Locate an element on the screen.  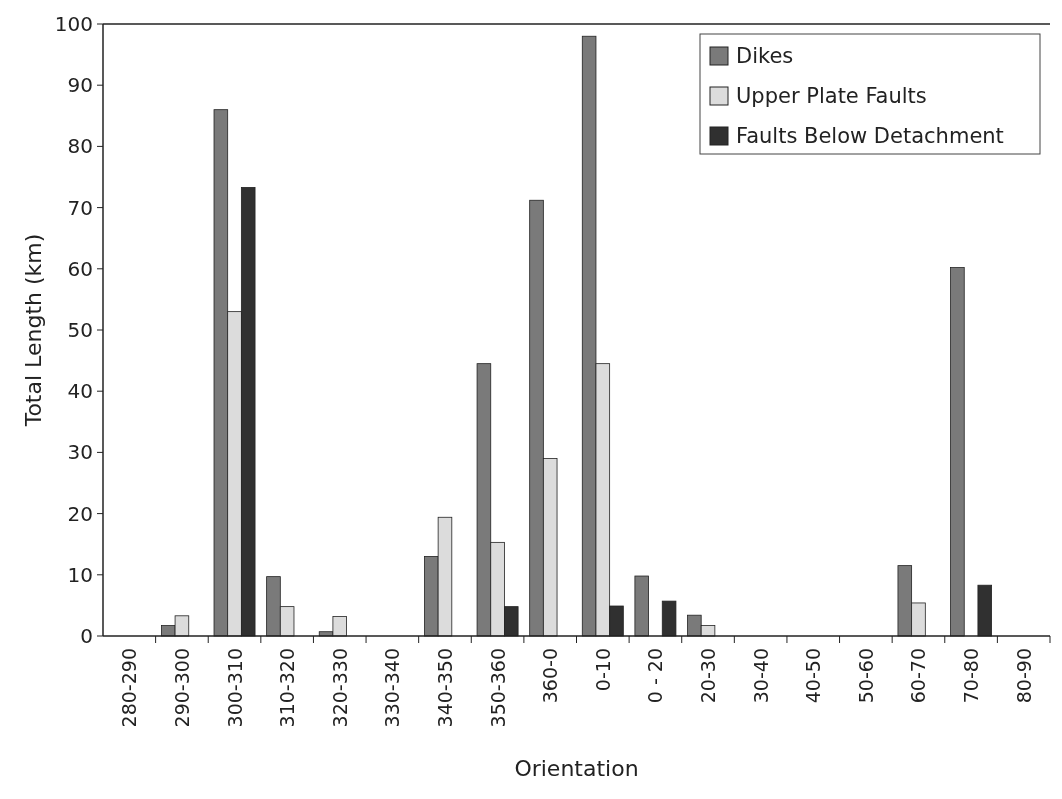
y-tick-label: 70 is located at coordinates (80, 207).